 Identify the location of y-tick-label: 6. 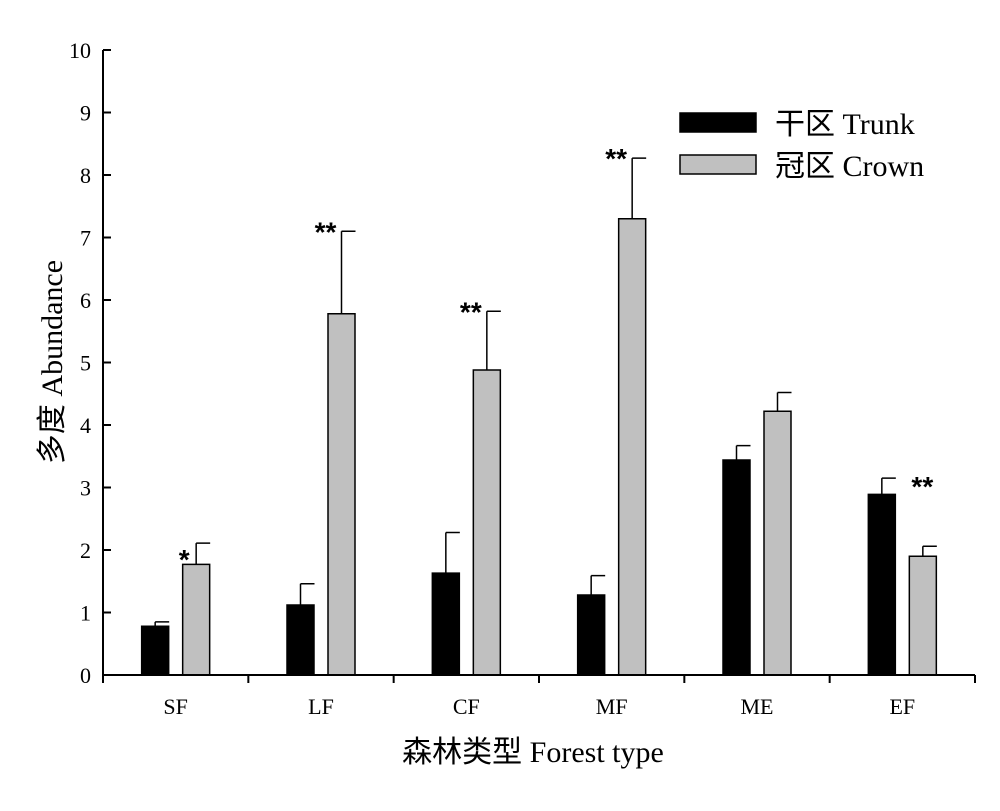
(85, 300).